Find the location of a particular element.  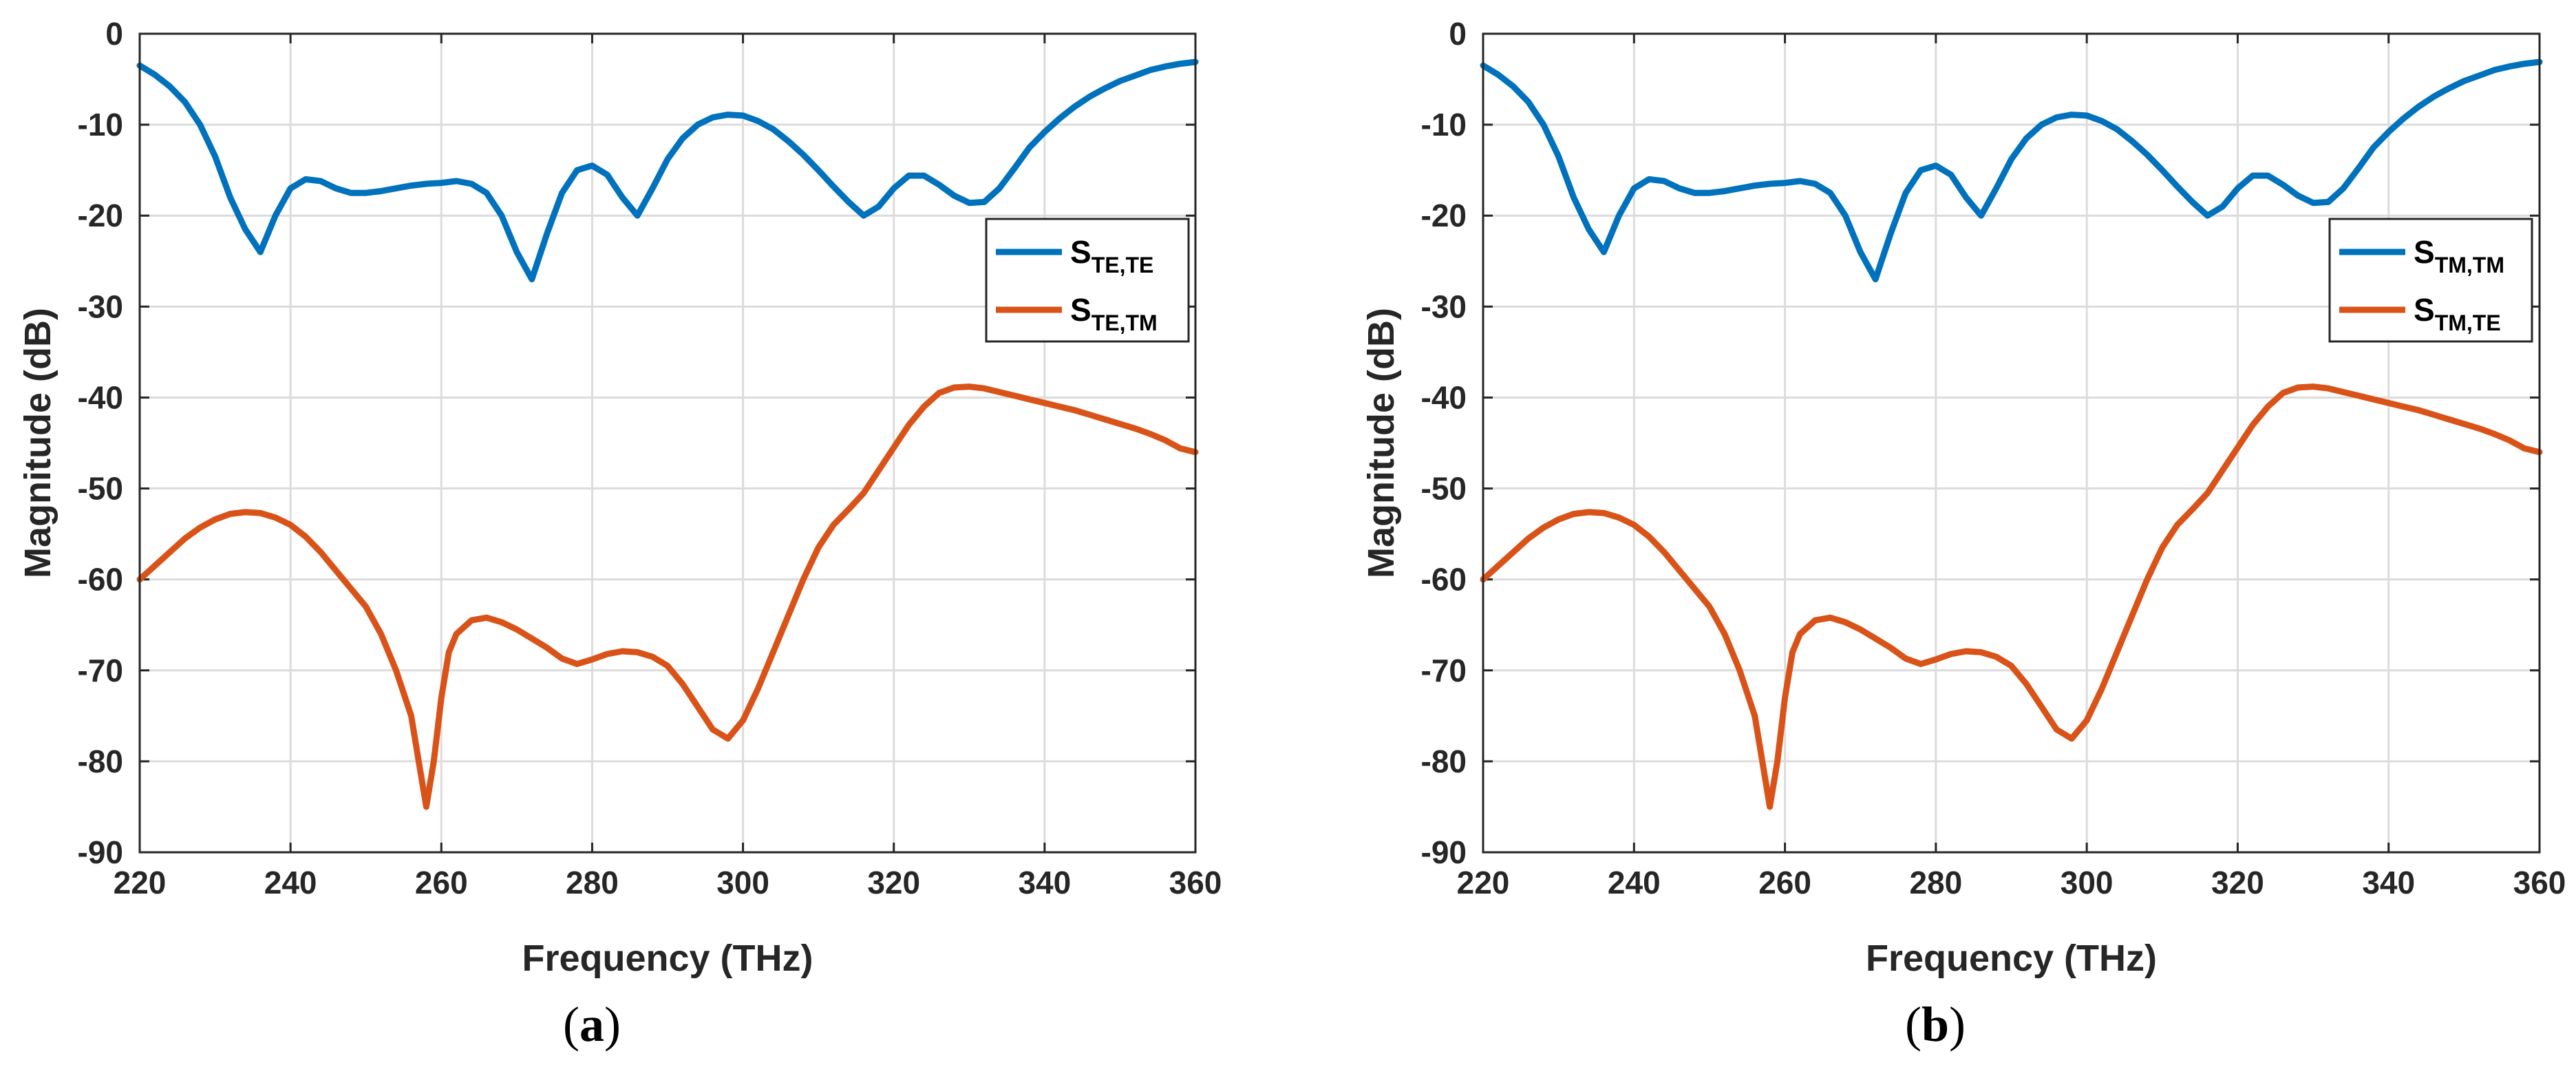

legend-label-1: STM,TM is located at coordinates (2459, 255).